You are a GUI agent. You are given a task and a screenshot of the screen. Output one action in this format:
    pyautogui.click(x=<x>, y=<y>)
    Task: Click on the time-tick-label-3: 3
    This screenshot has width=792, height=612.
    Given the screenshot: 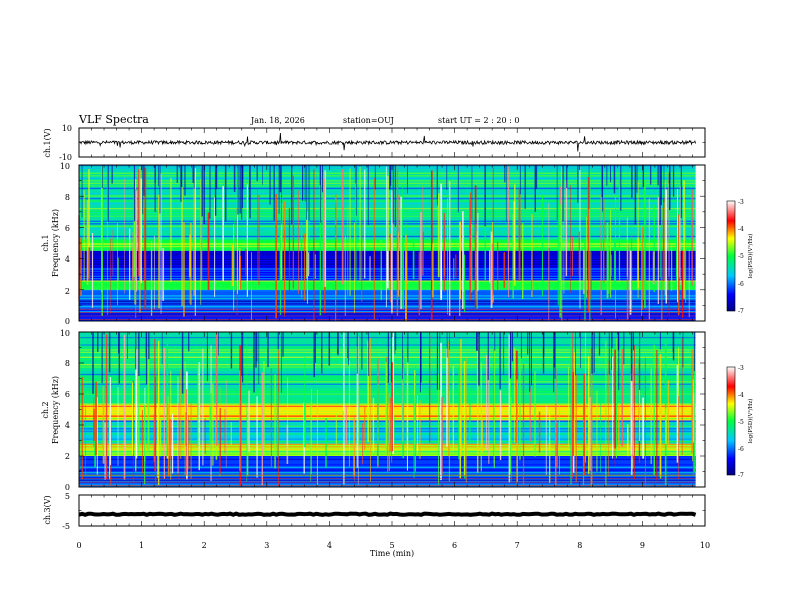 What is the action you would take?
    pyautogui.click(x=266, y=545)
    